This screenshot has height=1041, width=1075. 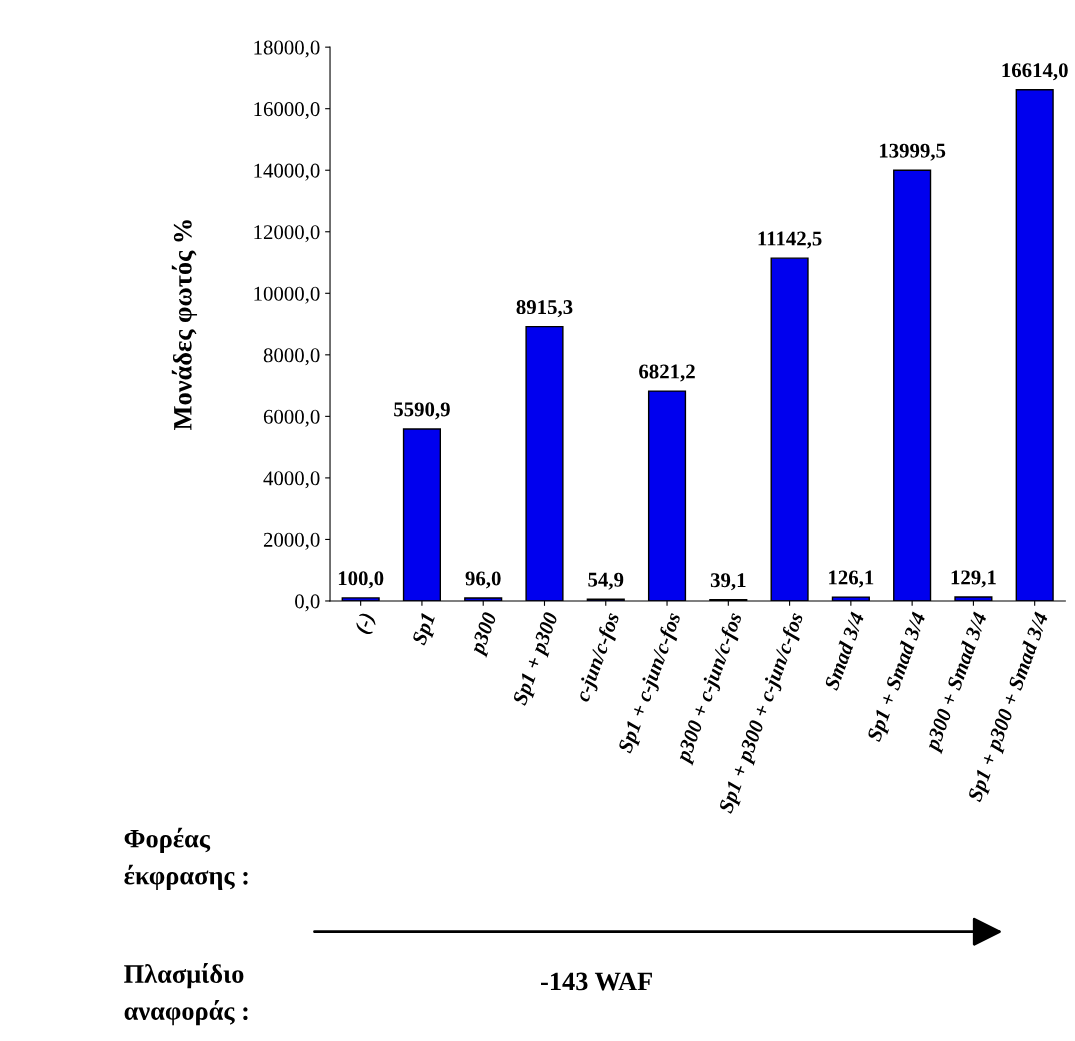 What do you see at coordinates (667, 373) in the screenshot?
I see `data-label: 6821,2` at bounding box center [667, 373].